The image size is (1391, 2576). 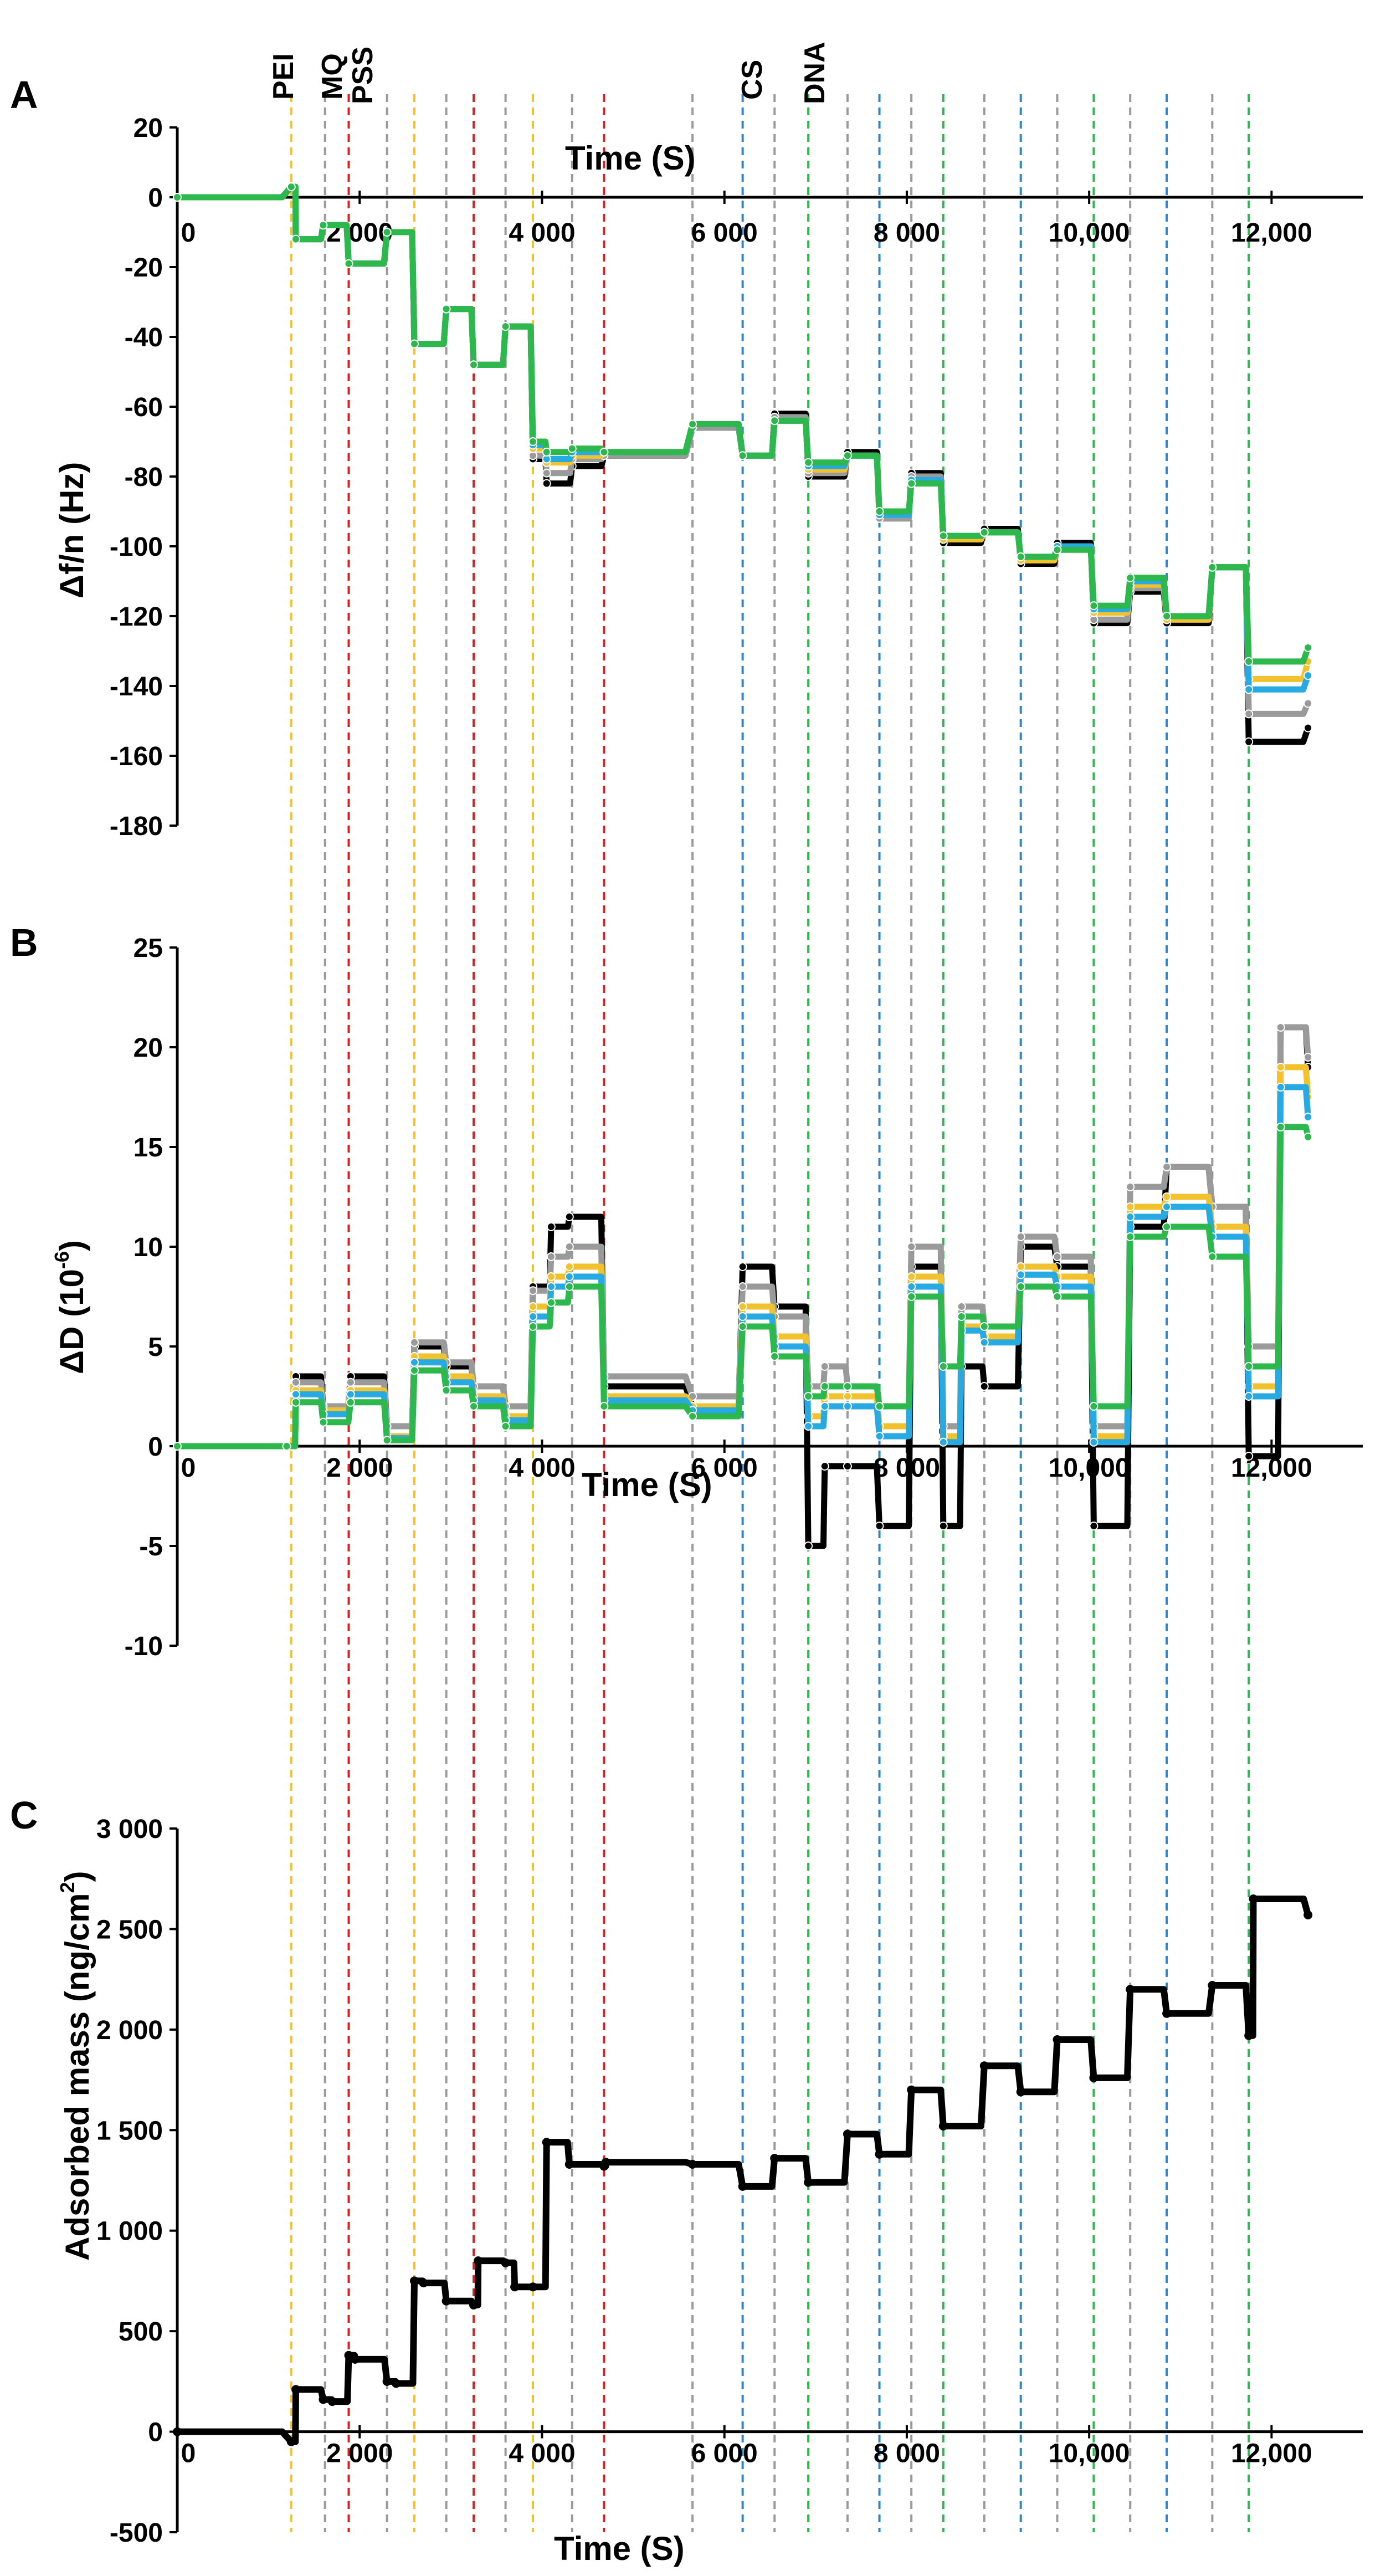 I want to click on panel-b-y-title: ΔD (10-6), so click(x=70, y=1307).